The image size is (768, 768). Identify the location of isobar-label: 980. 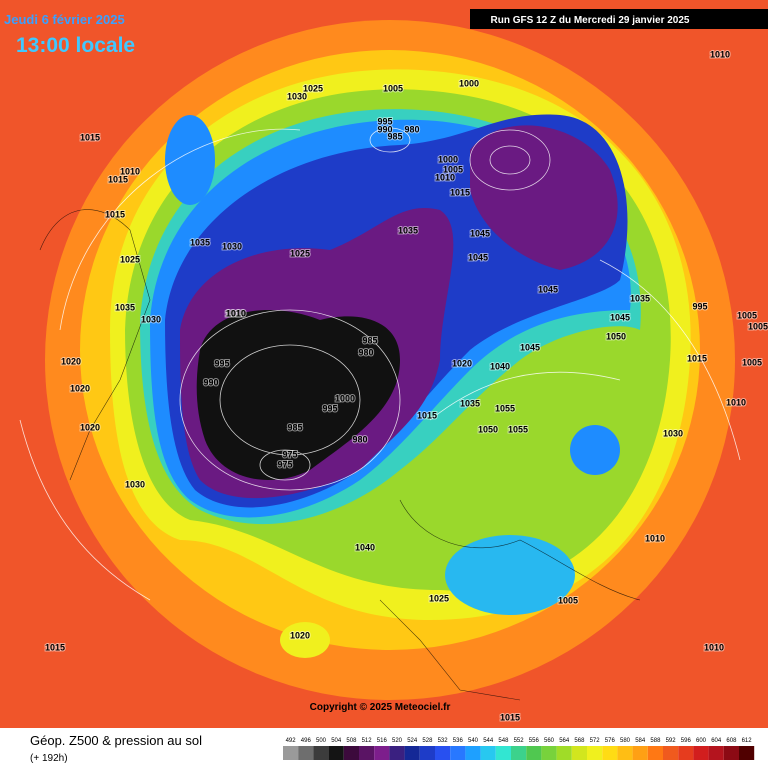
(359, 439).